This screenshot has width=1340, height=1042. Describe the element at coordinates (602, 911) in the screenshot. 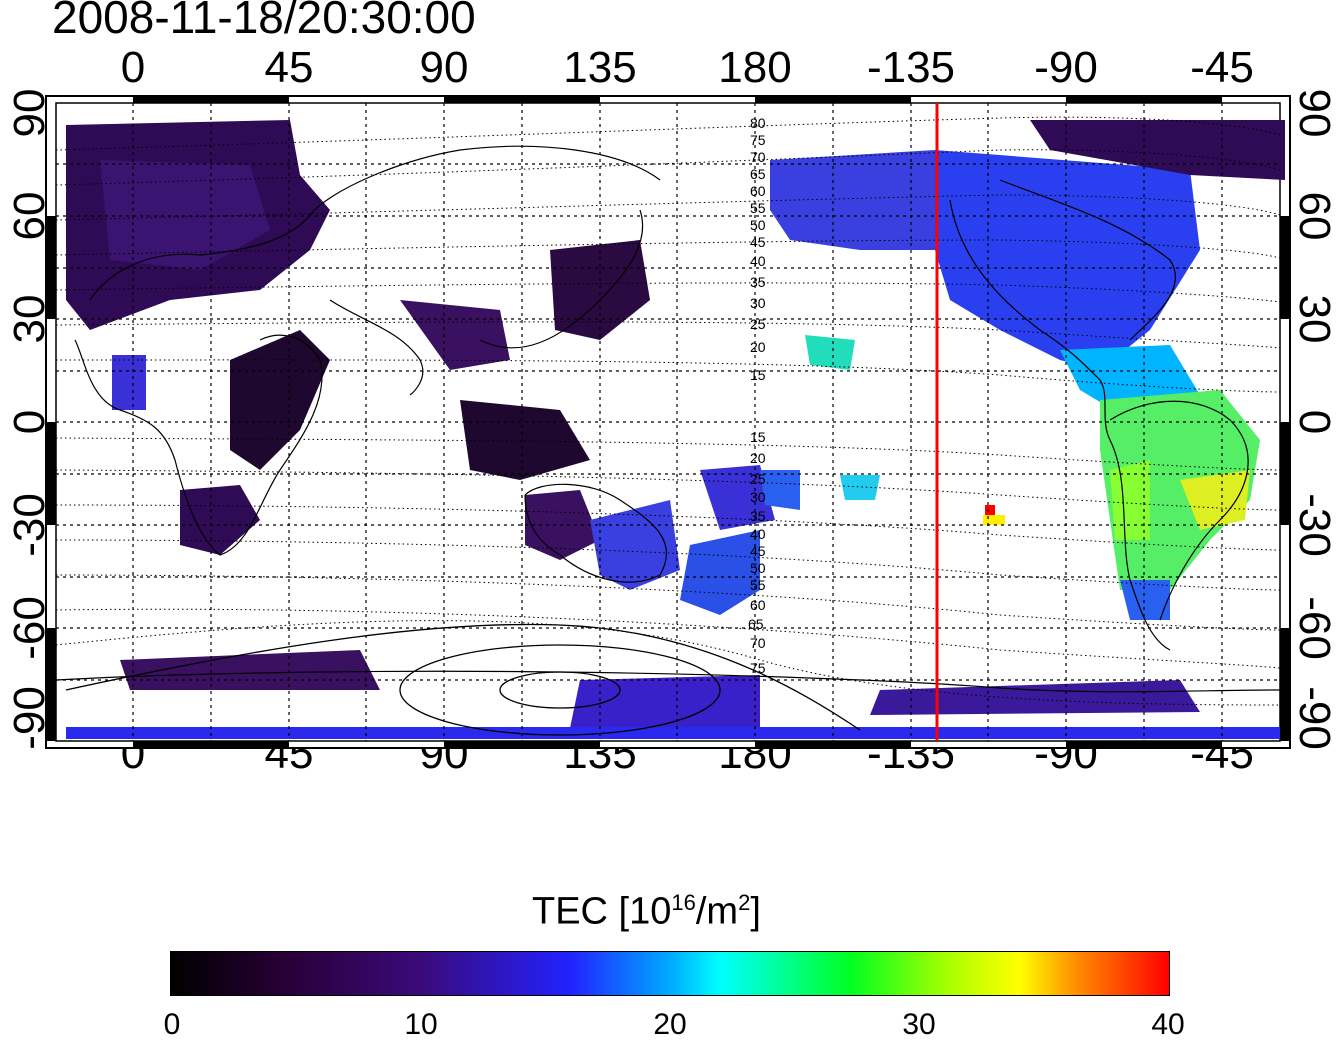

I see `colorbar-label-main: TEC [10` at that location.